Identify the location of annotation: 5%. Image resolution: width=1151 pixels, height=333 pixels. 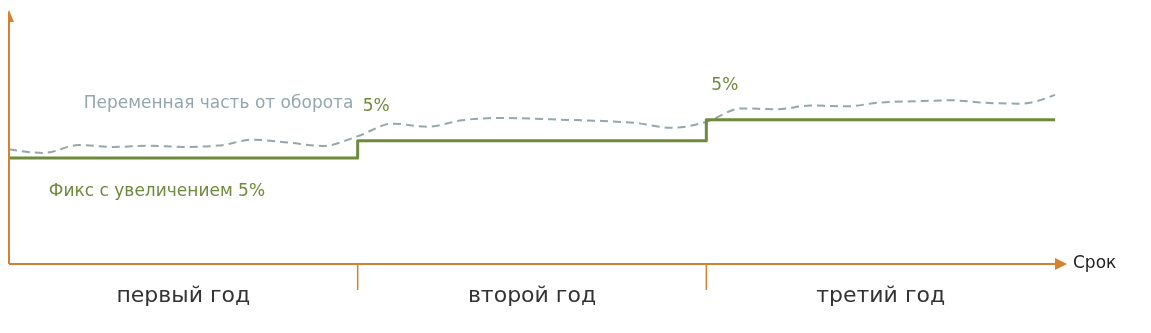
(376, 105).